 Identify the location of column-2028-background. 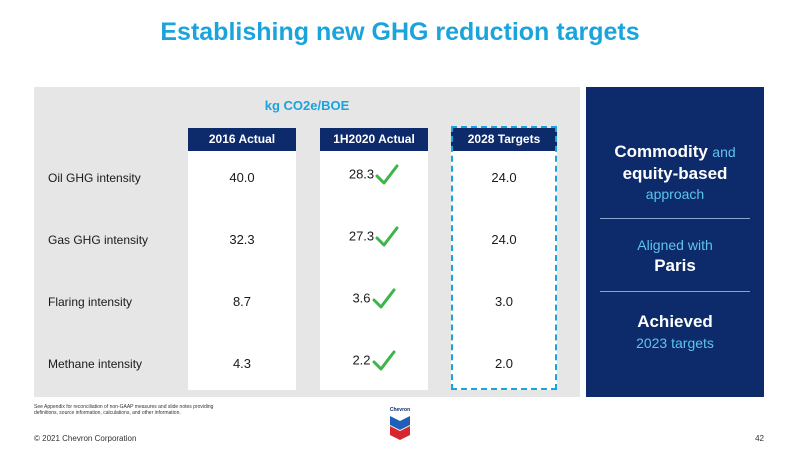
(504, 270).